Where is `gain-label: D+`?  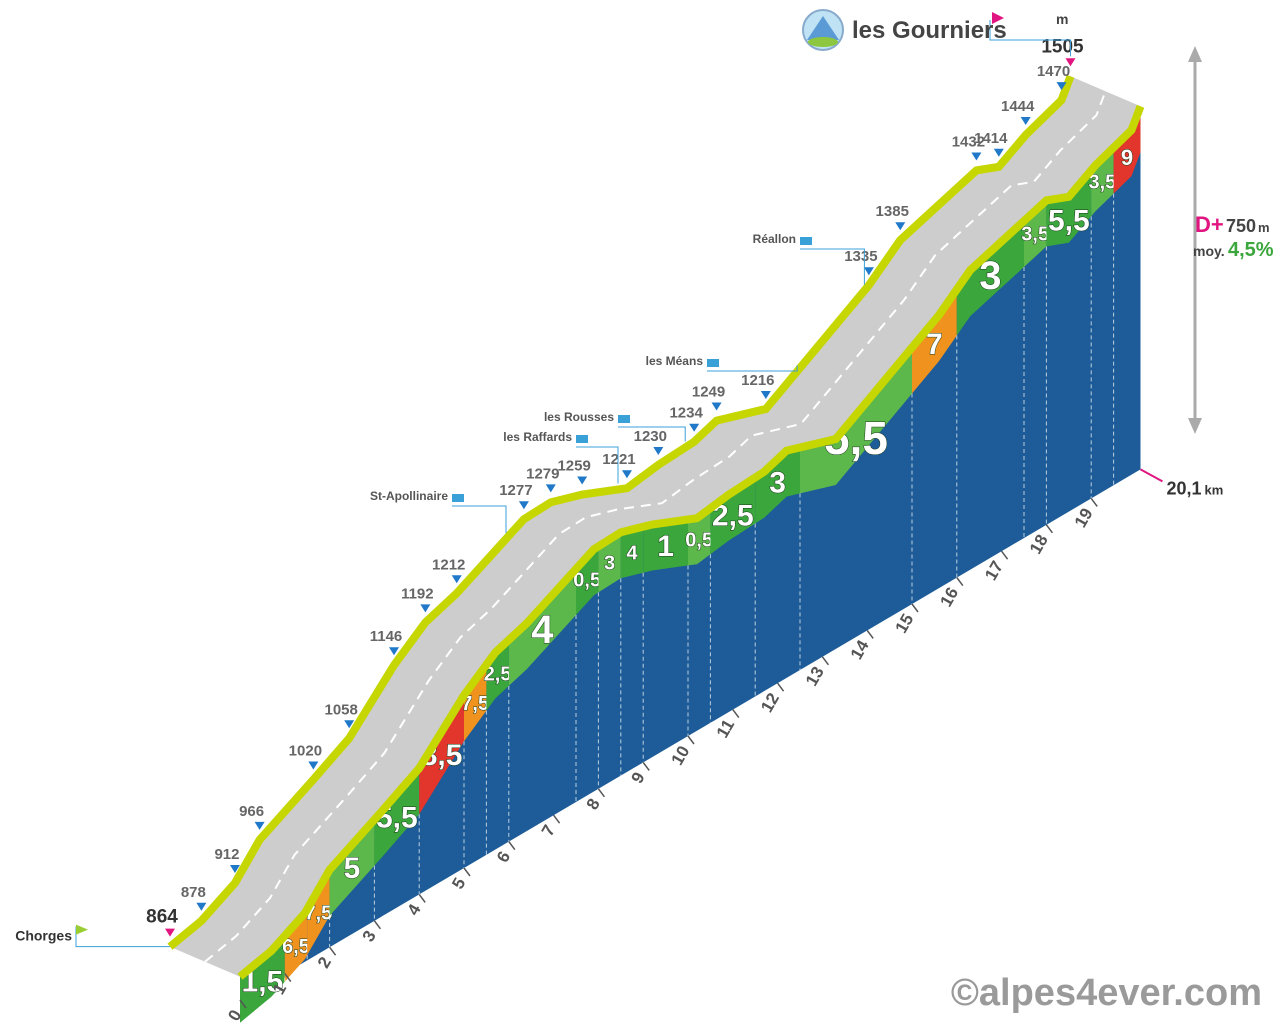 gain-label: D+ is located at coordinates (1209, 224).